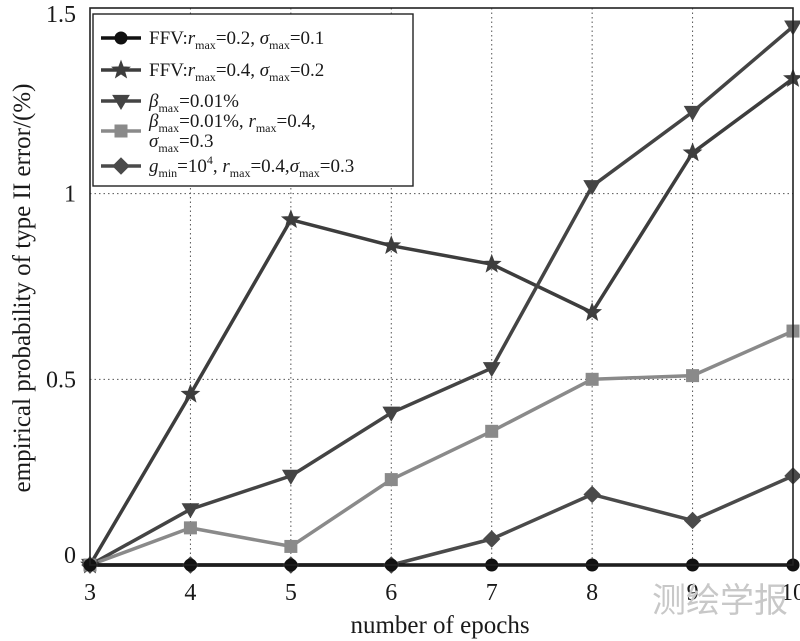 This screenshot has width=800, height=641. Describe the element at coordinates (61, 15) in the screenshot. I see `y-tick-label: 1.5` at that location.